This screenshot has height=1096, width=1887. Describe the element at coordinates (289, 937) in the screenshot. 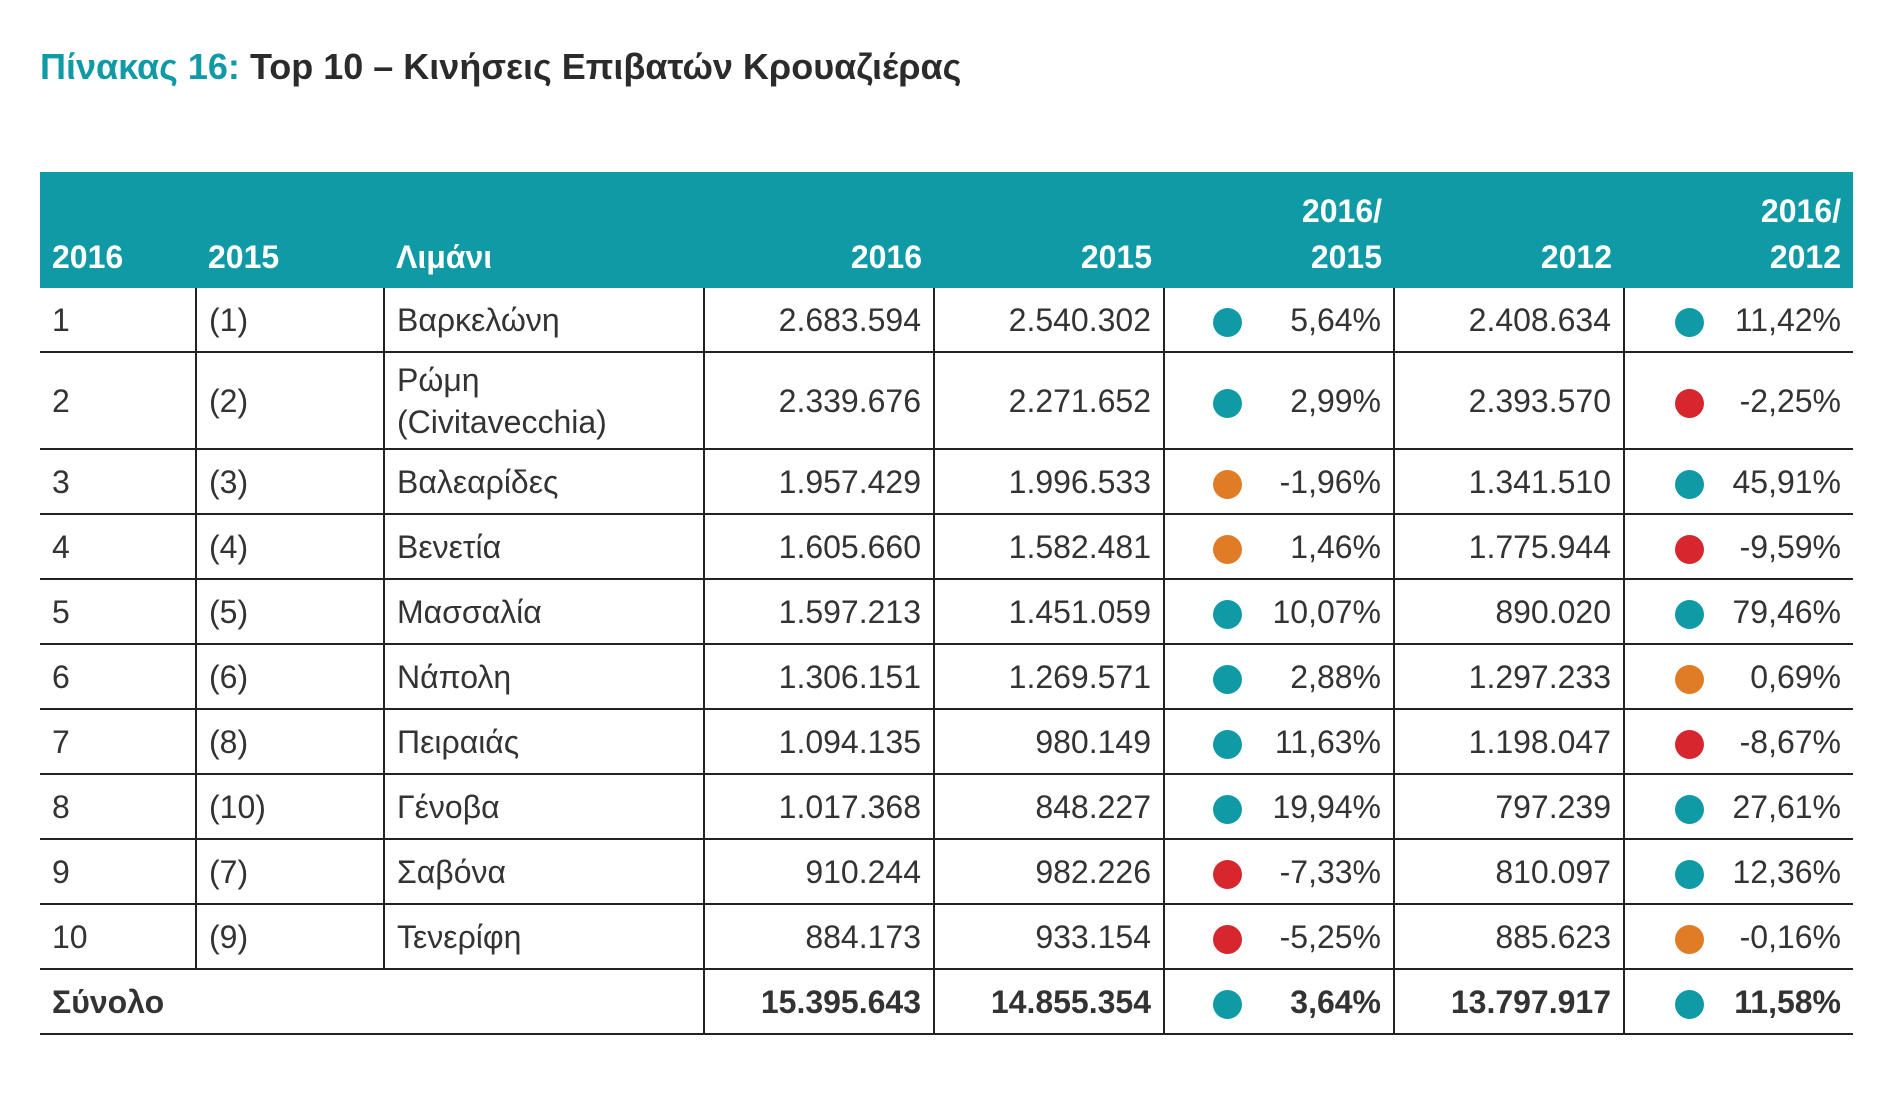

I see `rank-2015: (9)` at that location.